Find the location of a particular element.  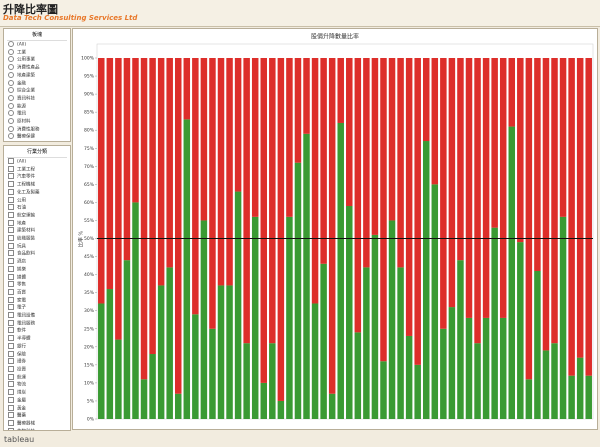

filter-option: 零售 is located at coordinates (37, 285).